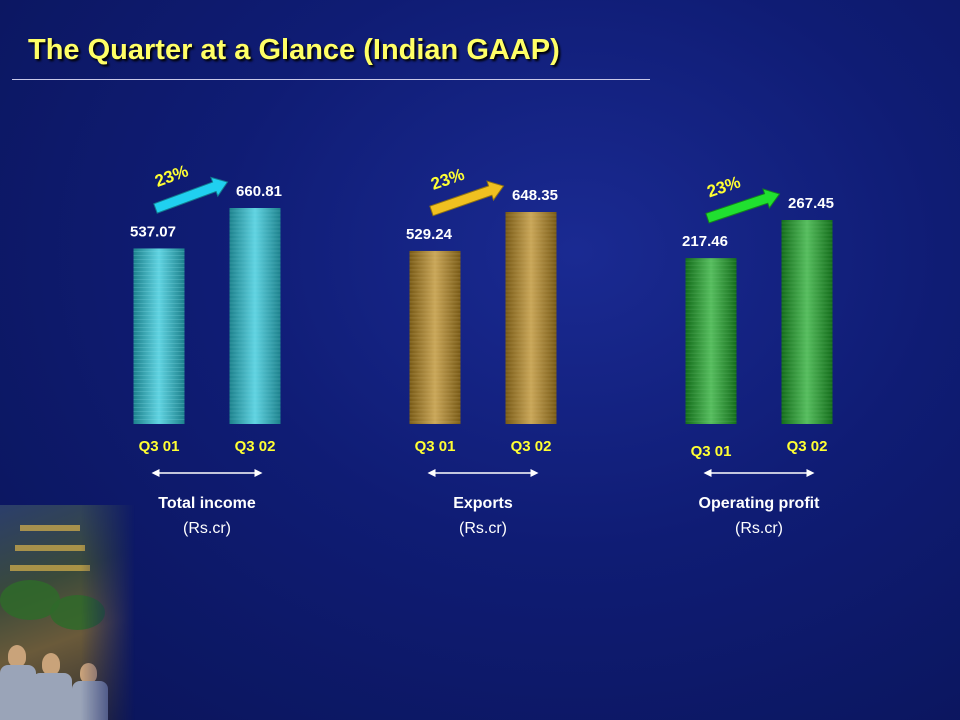 The image size is (960, 720). What do you see at coordinates (331, 79) in the screenshot?
I see `title-divider` at bounding box center [331, 79].